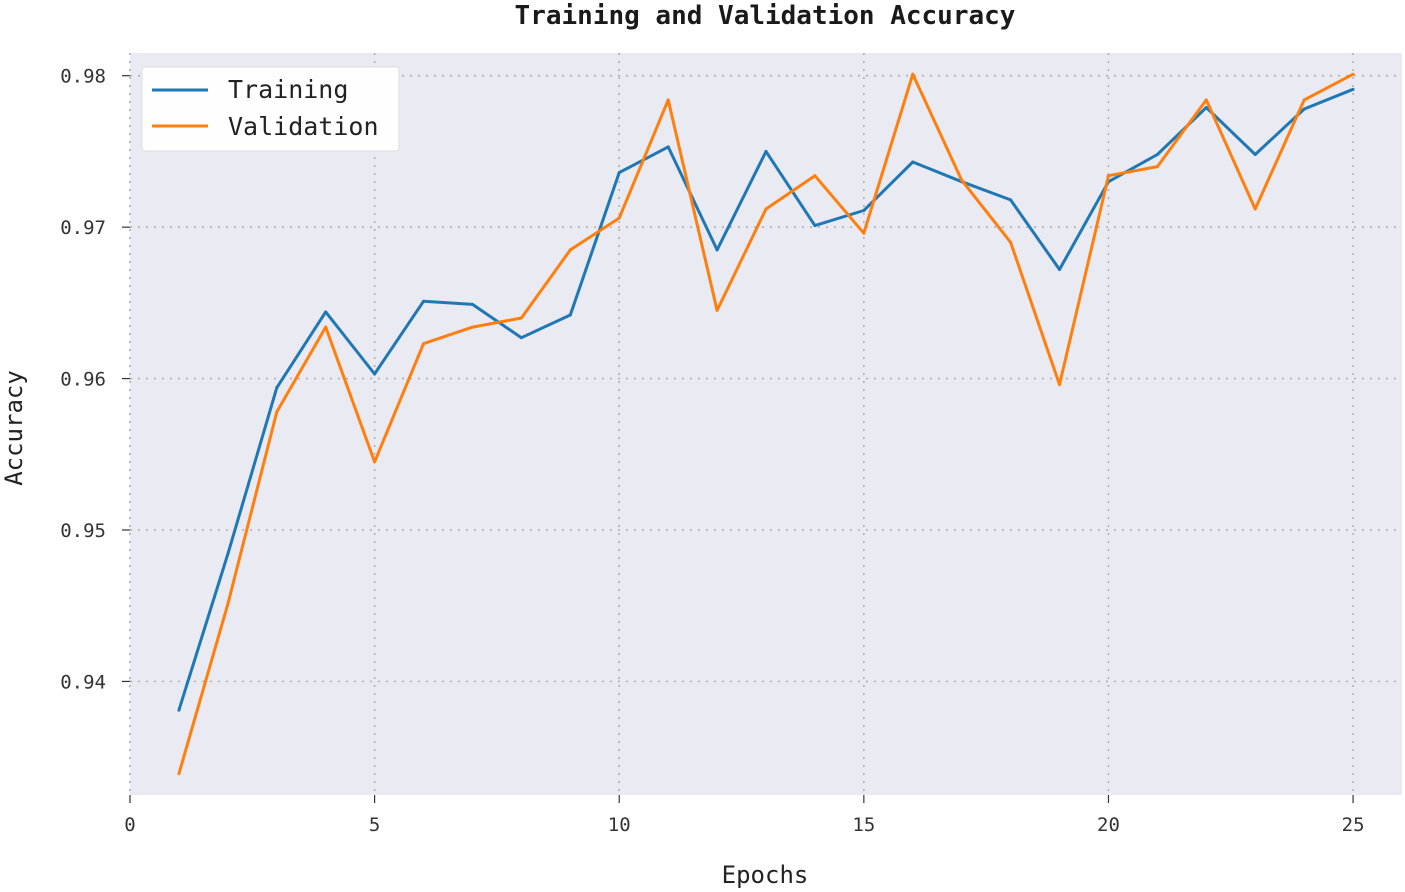  What do you see at coordinates (129, 825) in the screenshot?
I see `x-tick-label: 0` at bounding box center [129, 825].